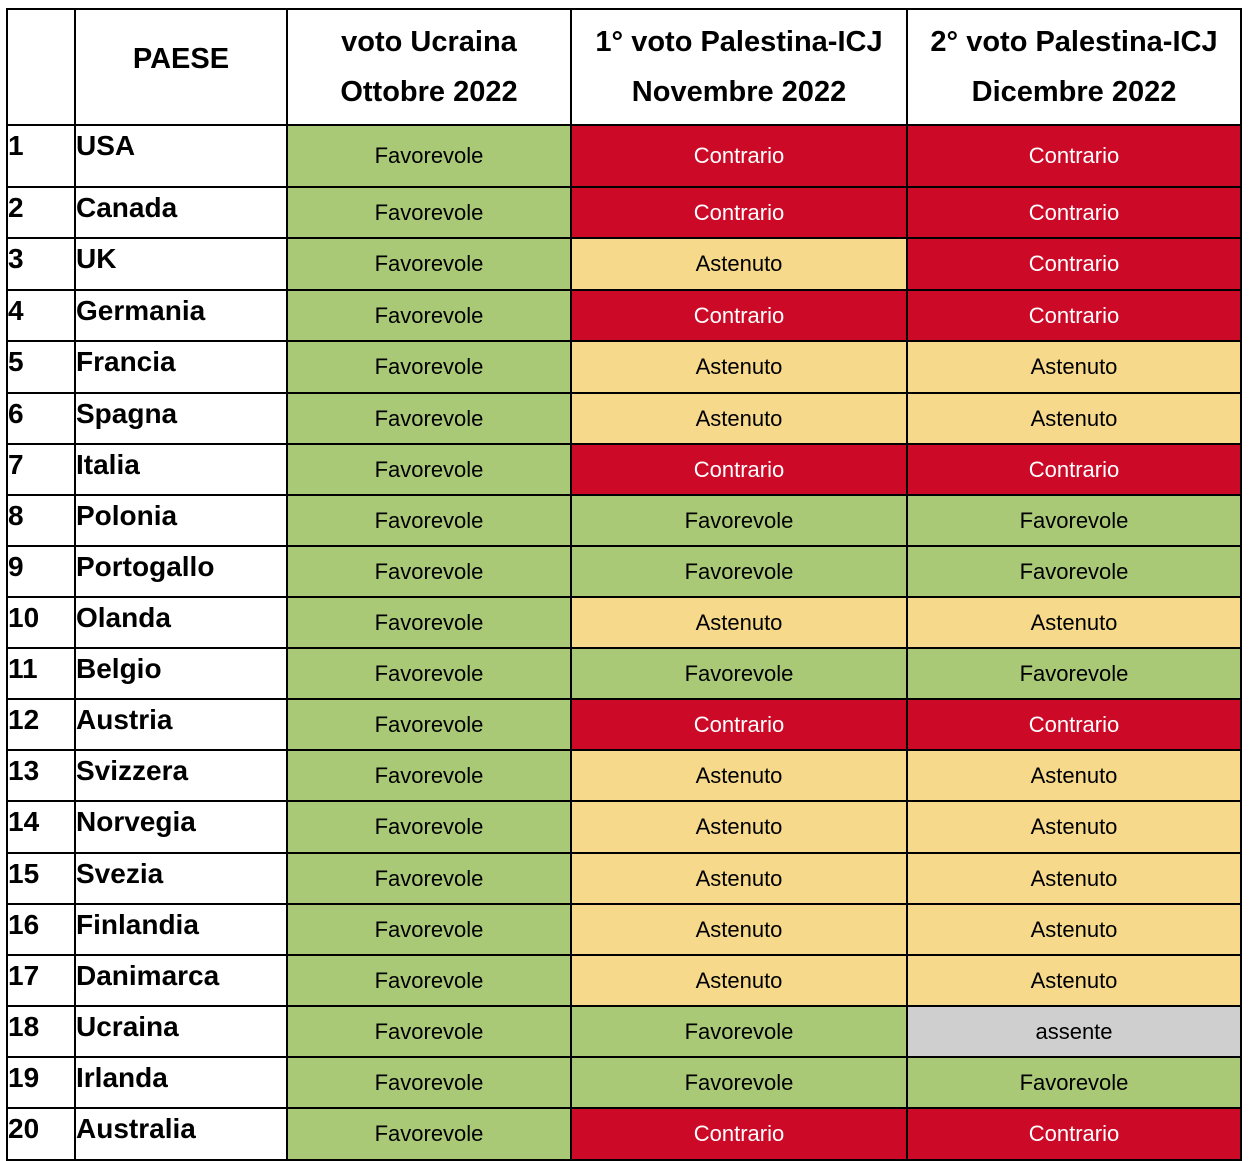 The width and height of the screenshot is (1252, 1161). What do you see at coordinates (1074, 1031) in the screenshot?
I see `palestine-vote-2-cell: assente` at bounding box center [1074, 1031].